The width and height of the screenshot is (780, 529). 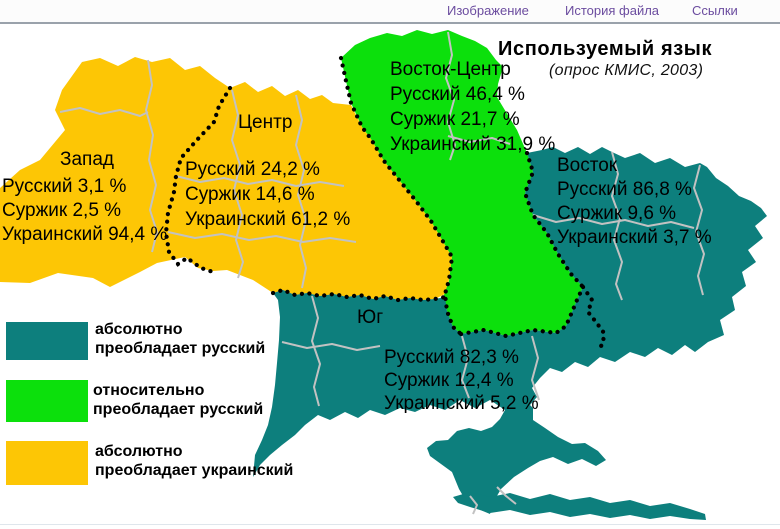 What do you see at coordinates (390, 11) in the screenshot?
I see `page-tabs-bar: Изображение История файла Ссылки` at bounding box center [390, 11].